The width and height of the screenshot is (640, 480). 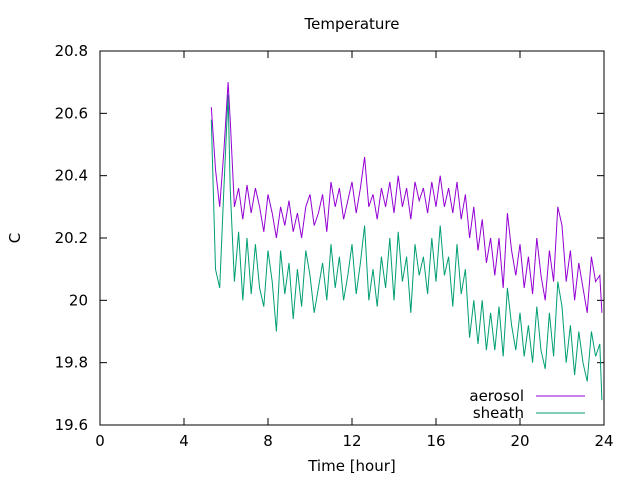 What do you see at coordinates (78, 300) in the screenshot?
I see `y-tick-label: 20` at bounding box center [78, 300].